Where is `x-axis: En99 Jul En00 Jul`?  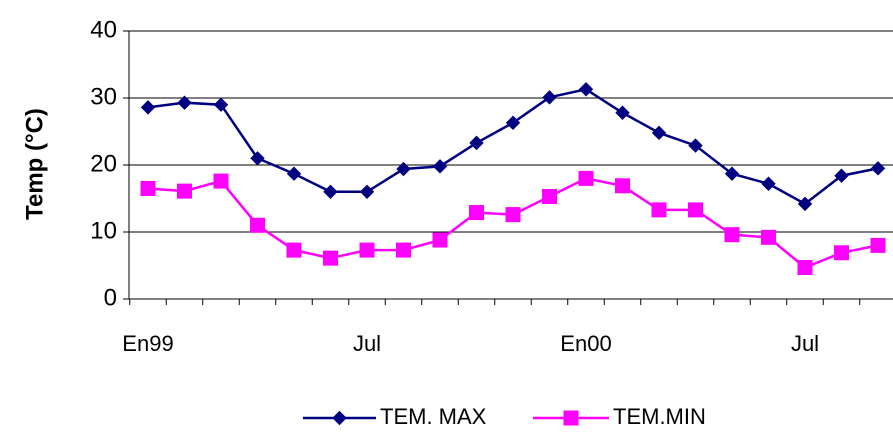
x-axis: En99 Jul En00 Jul is located at coordinates (507, 327).